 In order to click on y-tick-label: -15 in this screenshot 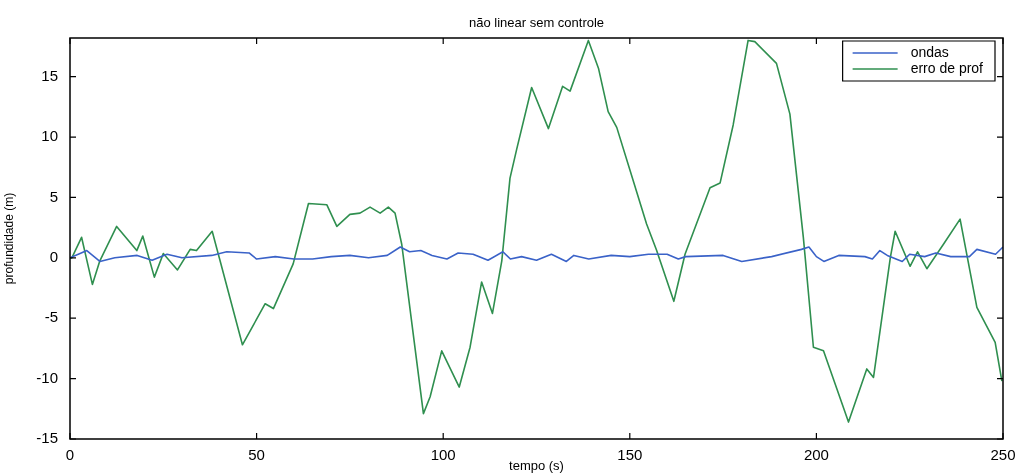, I will do `click(47, 438)`.